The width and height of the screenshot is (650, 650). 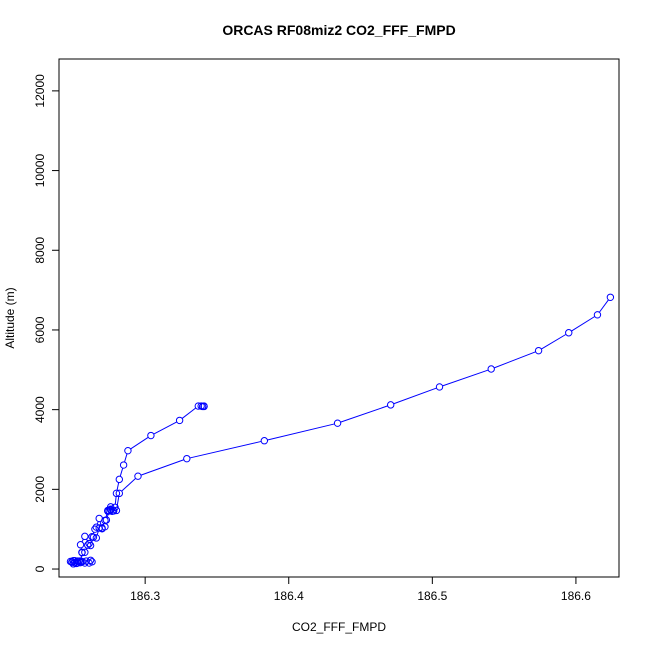 I want to click on y-tick-label: 6000, so click(x=40, y=329).